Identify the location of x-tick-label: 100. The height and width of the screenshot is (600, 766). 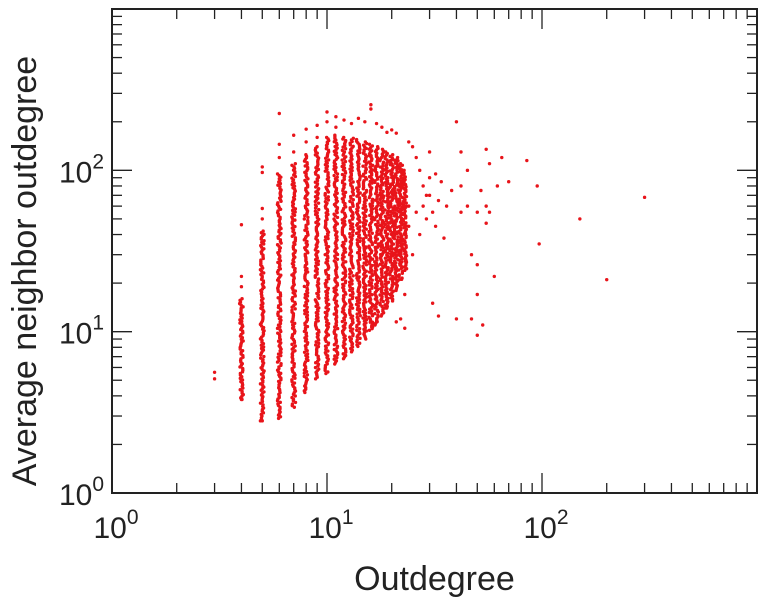
(115, 525).